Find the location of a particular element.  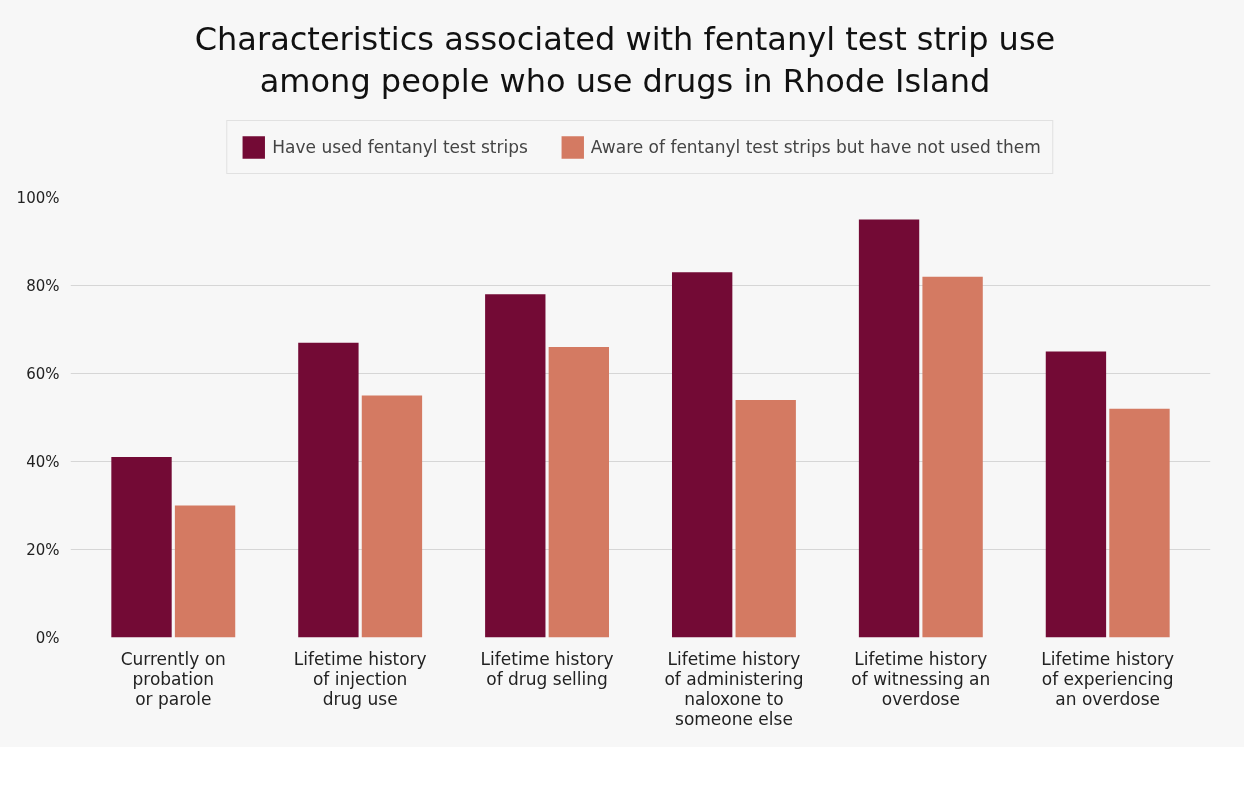

x-tick-label: Lifetime history of administering naloxone to someone else is located at coordinates (734, 688).